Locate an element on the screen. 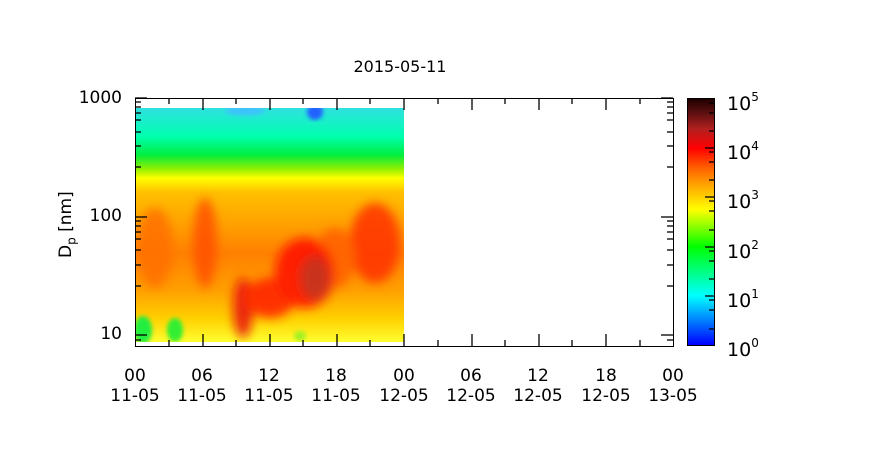 The image size is (889, 471). x-tick-label: 06 11-05 is located at coordinates (202, 386).